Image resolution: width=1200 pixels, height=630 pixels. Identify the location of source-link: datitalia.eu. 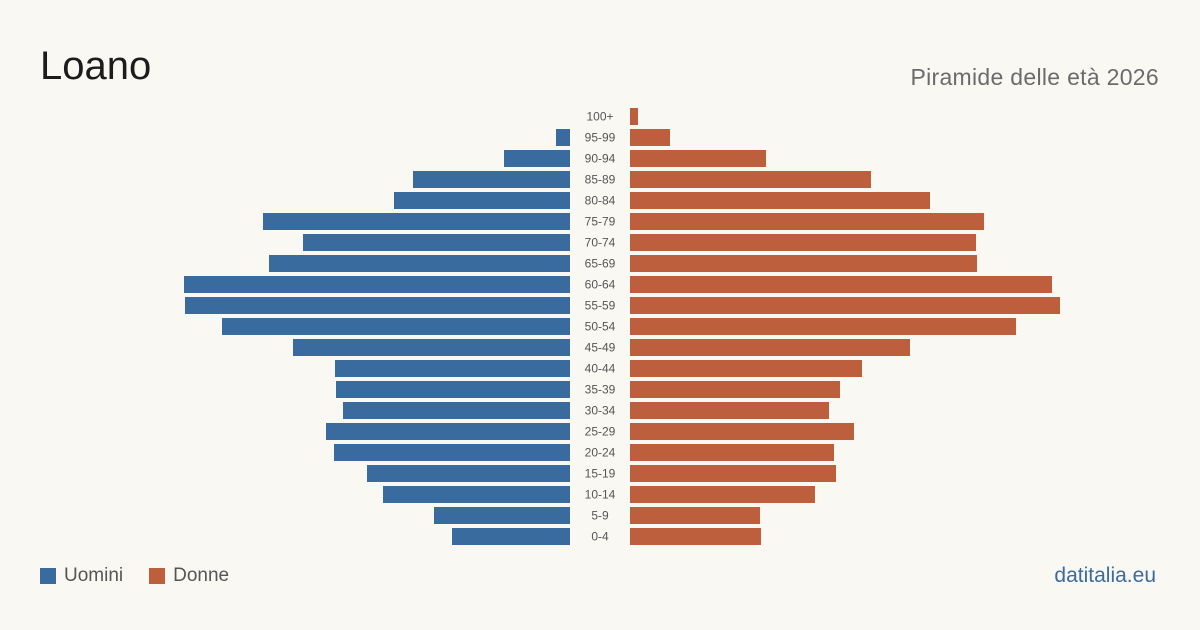
(1105, 575).